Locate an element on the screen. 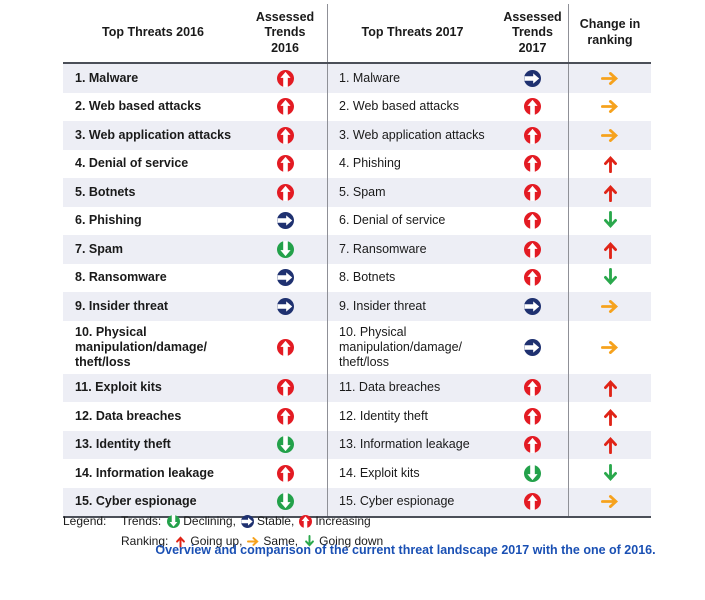 The height and width of the screenshot is (600, 705). legend-ranking-line: Ranking: Going up, Same, Going down is located at coordinates (252, 543).